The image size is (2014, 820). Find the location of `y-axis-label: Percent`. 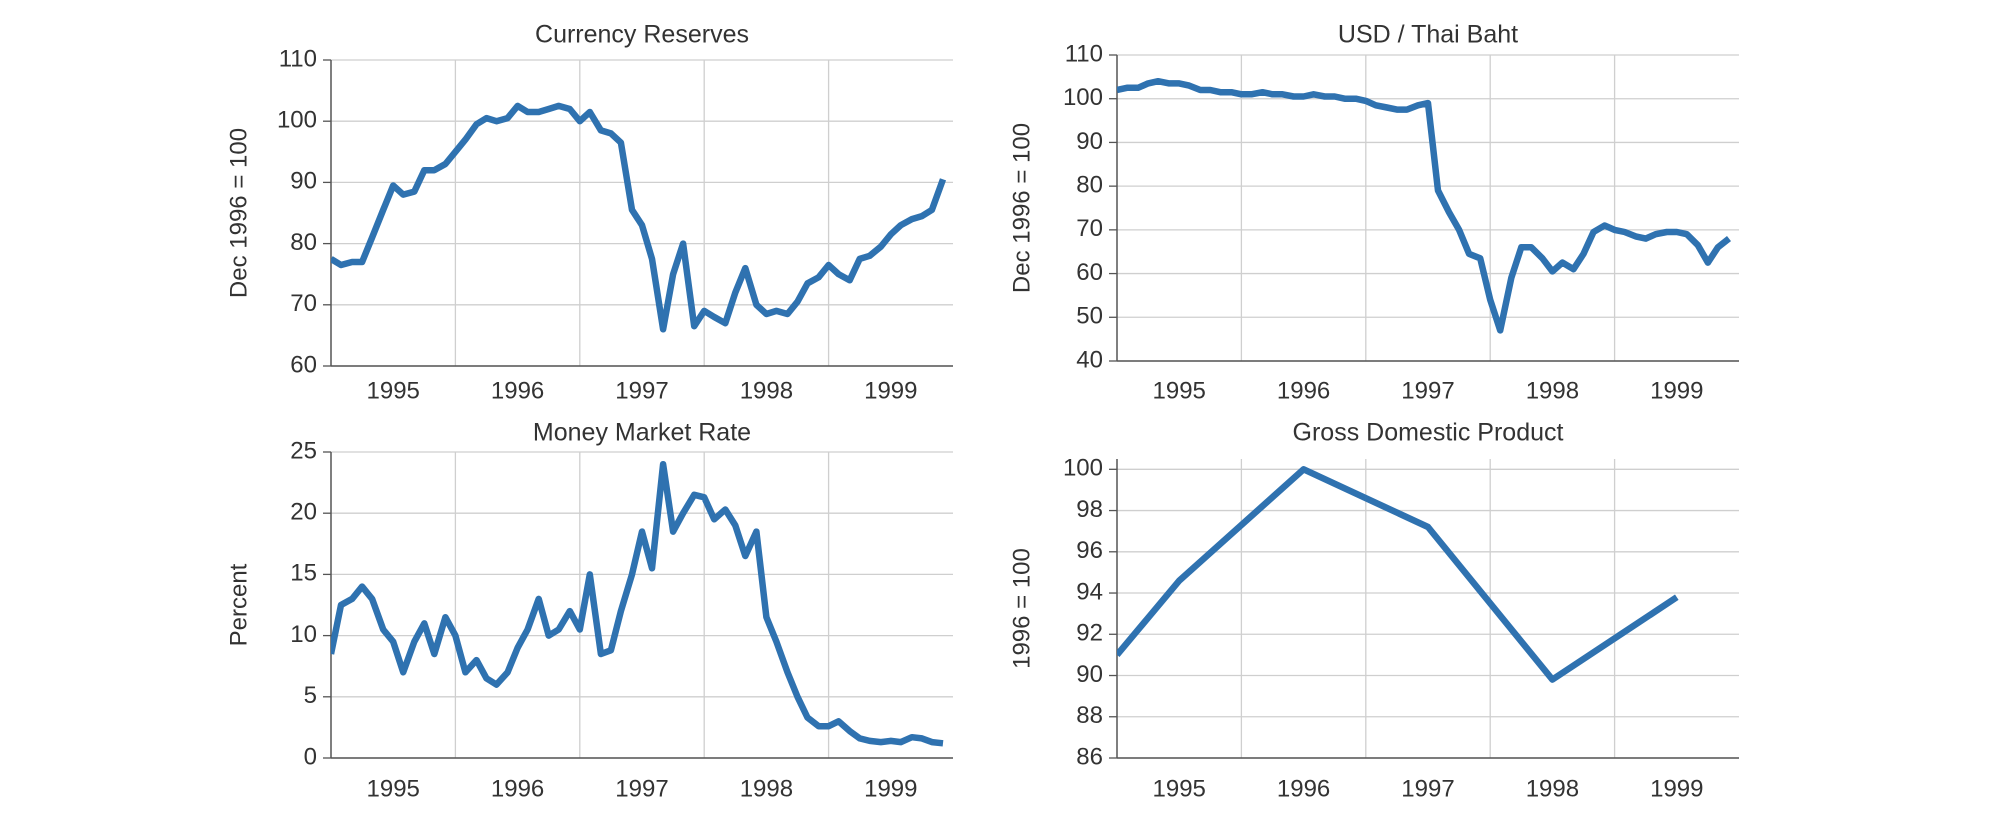

y-axis-label: Percent is located at coordinates (238, 604).